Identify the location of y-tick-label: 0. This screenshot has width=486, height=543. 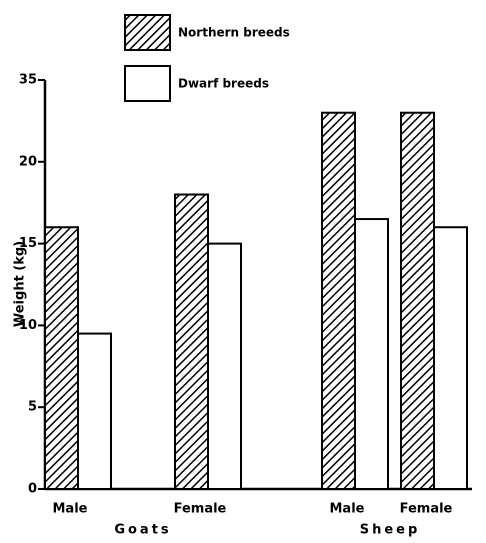
(32, 489).